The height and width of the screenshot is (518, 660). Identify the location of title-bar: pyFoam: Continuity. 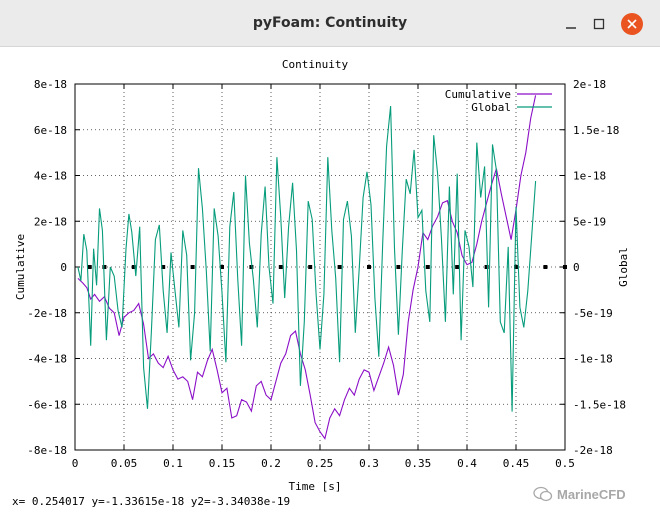
(330, 23).